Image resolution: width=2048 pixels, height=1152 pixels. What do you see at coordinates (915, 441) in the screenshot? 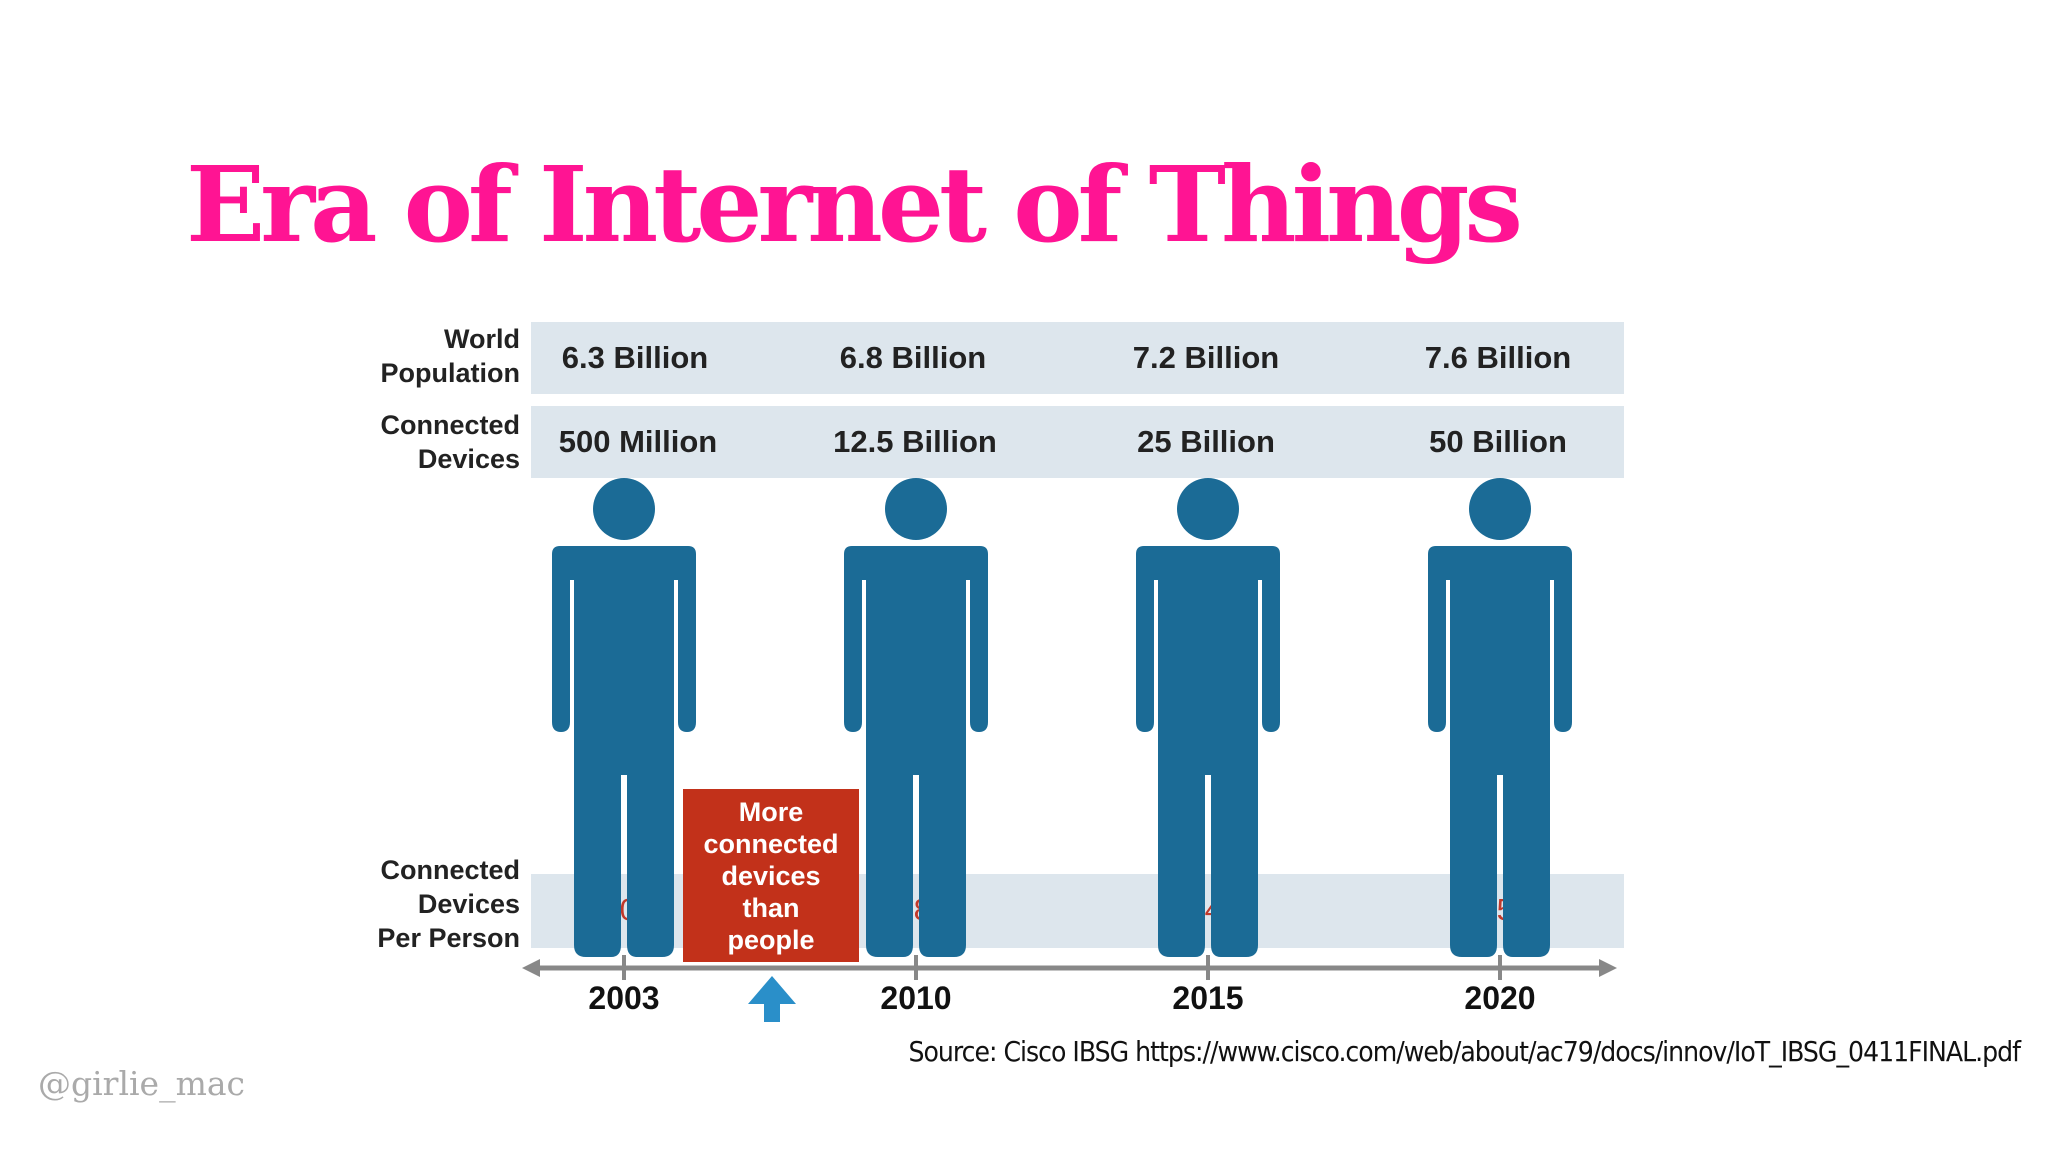
I see `devices-2010: 12.5 Billion` at bounding box center [915, 441].